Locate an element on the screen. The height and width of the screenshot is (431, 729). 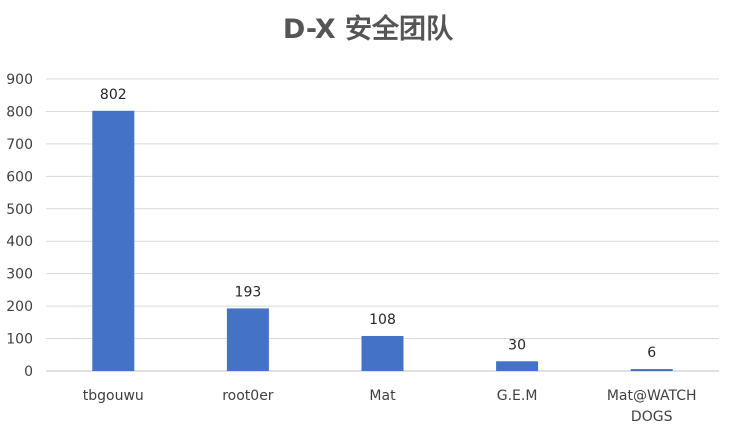
x-category-label: tbgouwu is located at coordinates (113, 396).